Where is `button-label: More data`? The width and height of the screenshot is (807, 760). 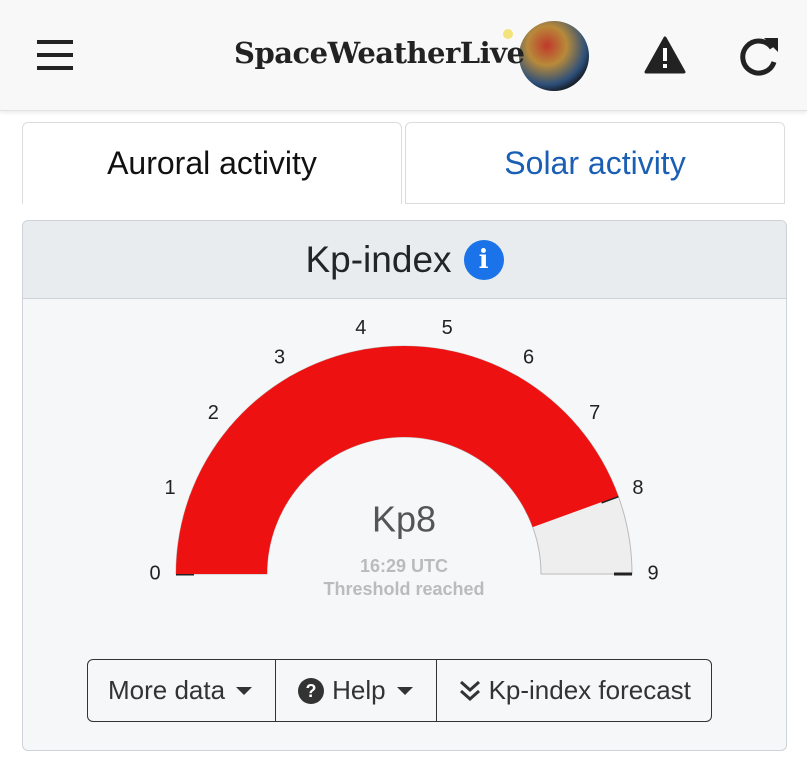
button-label: More data is located at coordinates (167, 690).